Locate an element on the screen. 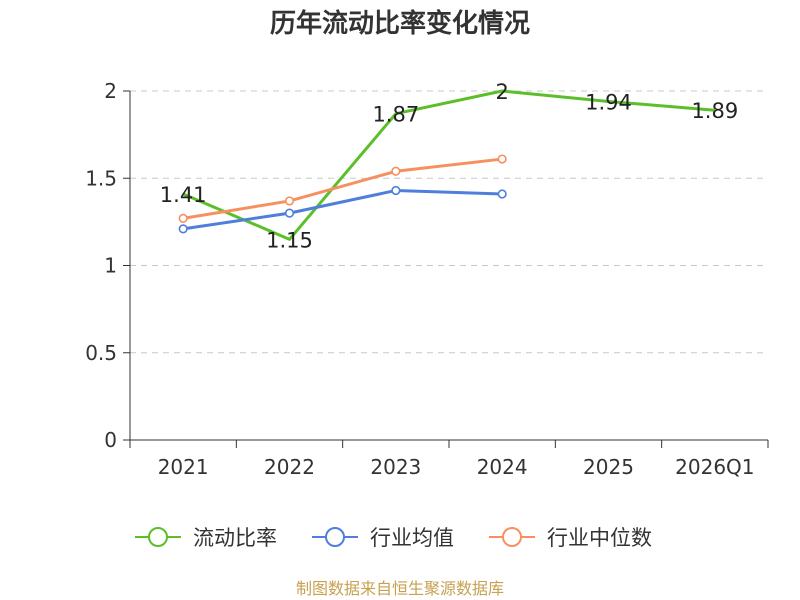 The height and width of the screenshot is (600, 800). legend-item-2: 行业中位数 is located at coordinates (570, 538).